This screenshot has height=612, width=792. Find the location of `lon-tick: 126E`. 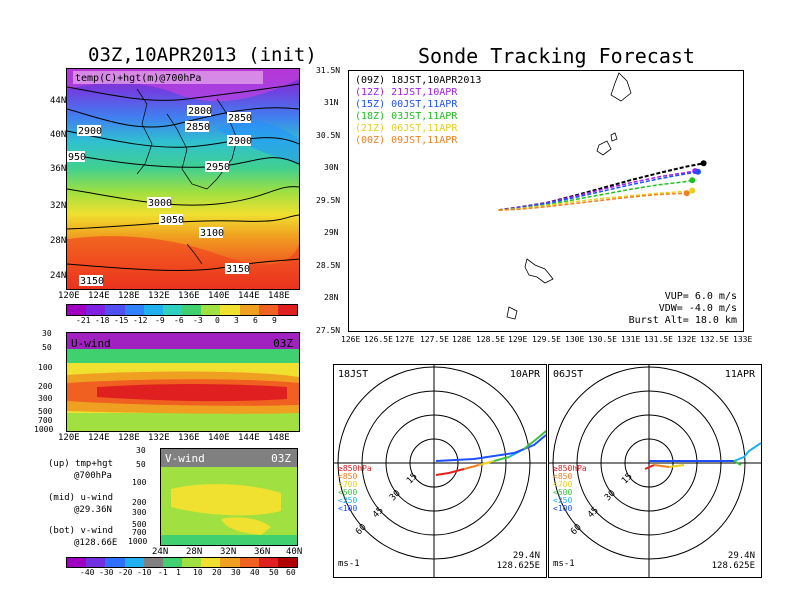

lon-tick: 126E is located at coordinates (351, 339).